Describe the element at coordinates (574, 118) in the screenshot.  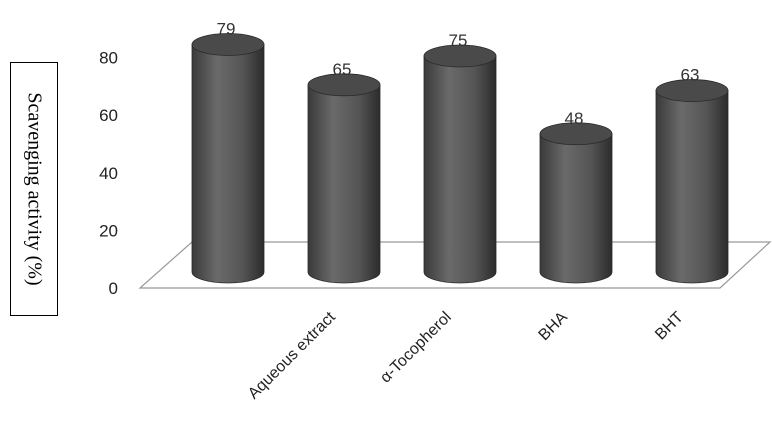
I see `data-label: 48` at that location.